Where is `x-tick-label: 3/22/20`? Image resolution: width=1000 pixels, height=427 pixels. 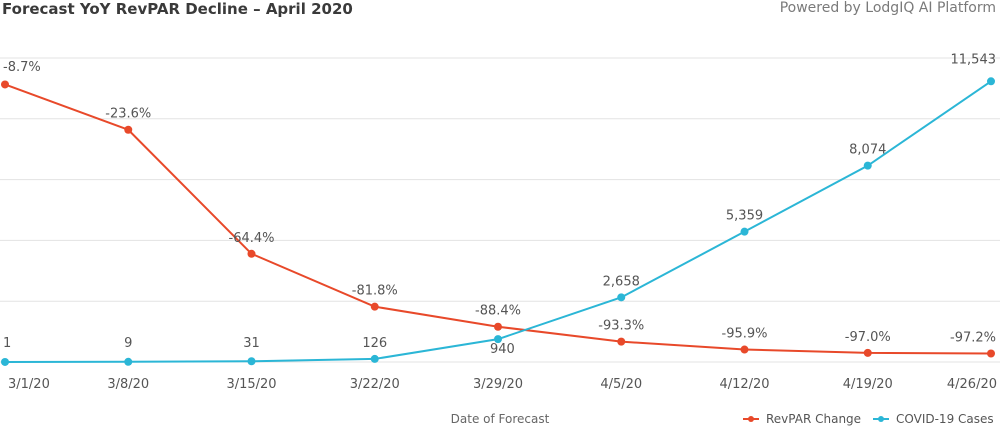
x-tick-label: 3/22/20 is located at coordinates (375, 384).